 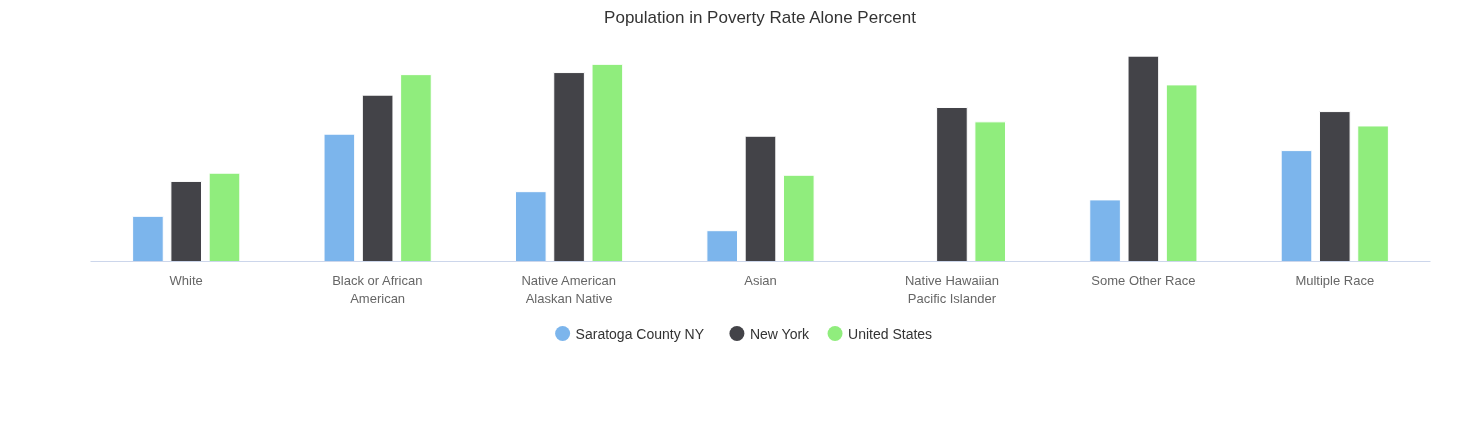 I want to click on x-tick-label: Multiple Race, so click(x=1335, y=280).